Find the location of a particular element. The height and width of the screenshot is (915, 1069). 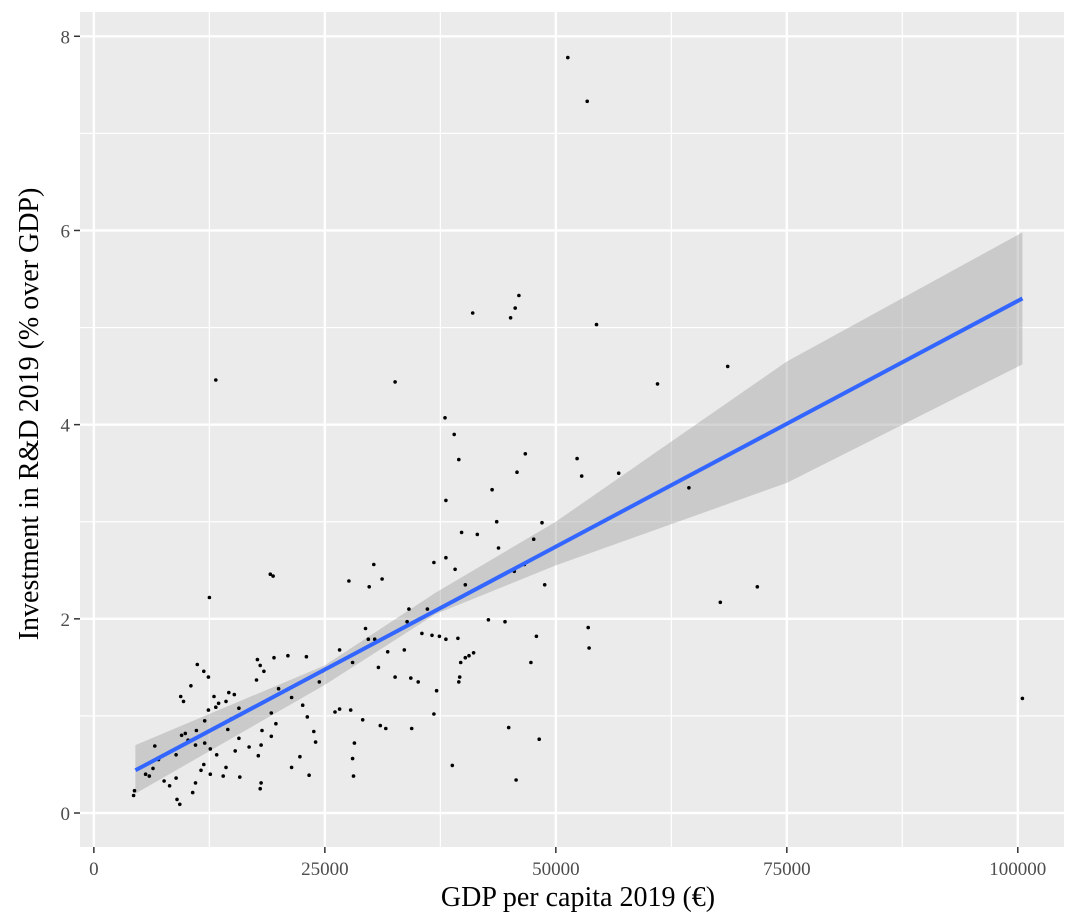

y-tick-label: 6 is located at coordinates (66, 231).